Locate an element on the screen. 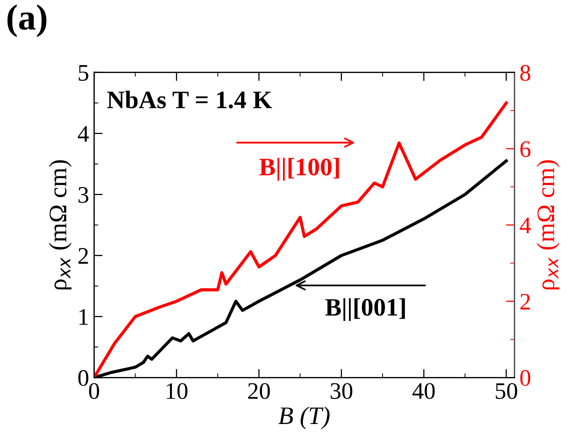 The width and height of the screenshot is (588, 439). y-axis-title: ρ$_{xx}$ (mΩ cm) is located at coordinates (60, 225).